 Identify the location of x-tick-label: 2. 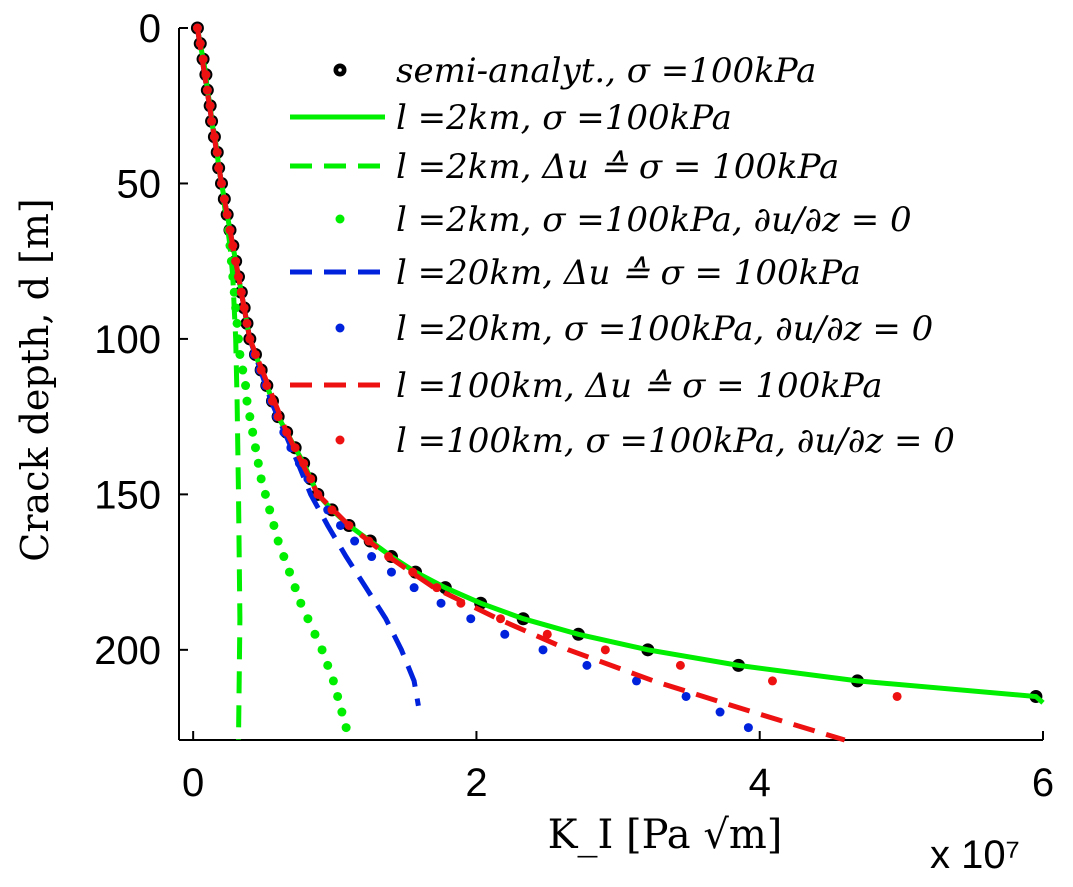
(476, 783).